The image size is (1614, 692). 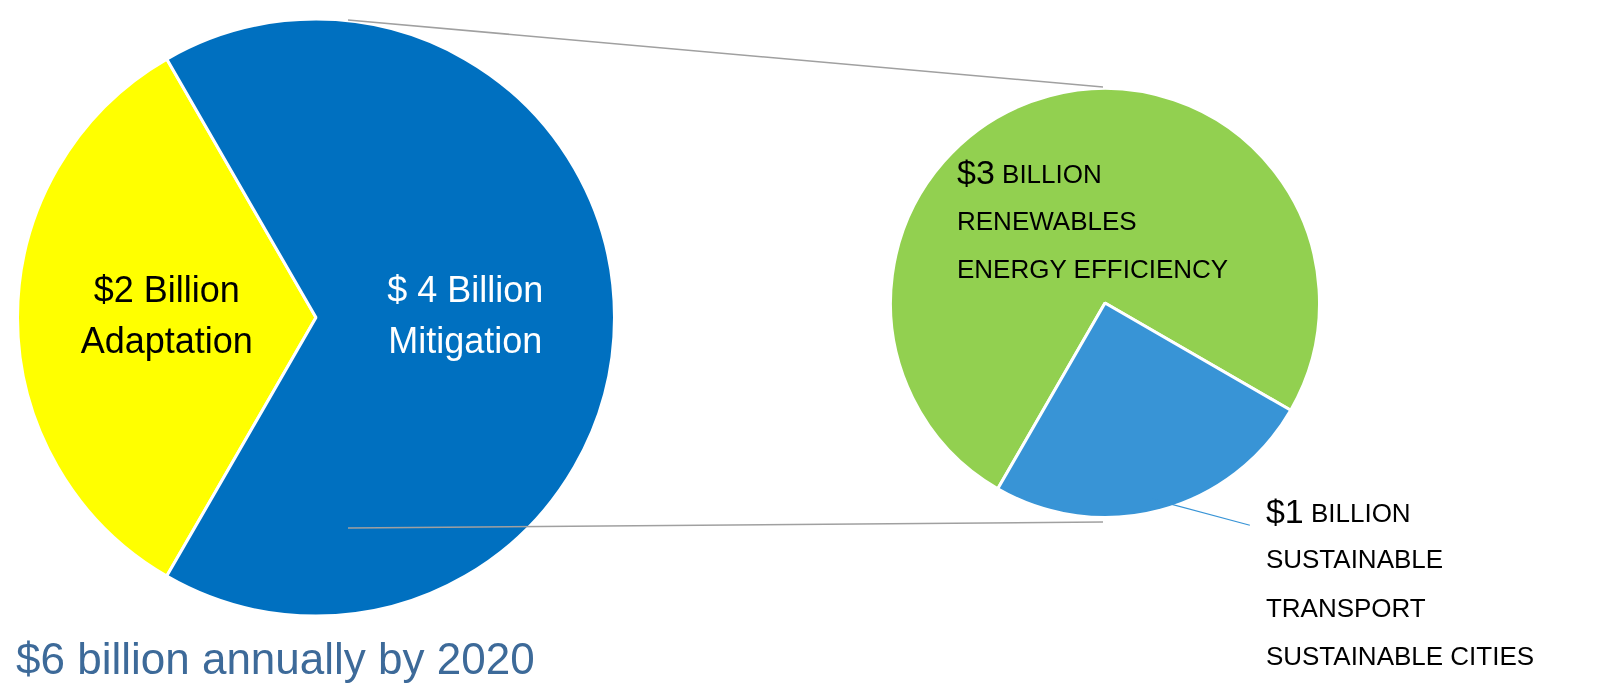 I want to click on data-label: $ 4 Billion, so click(x=465, y=290).